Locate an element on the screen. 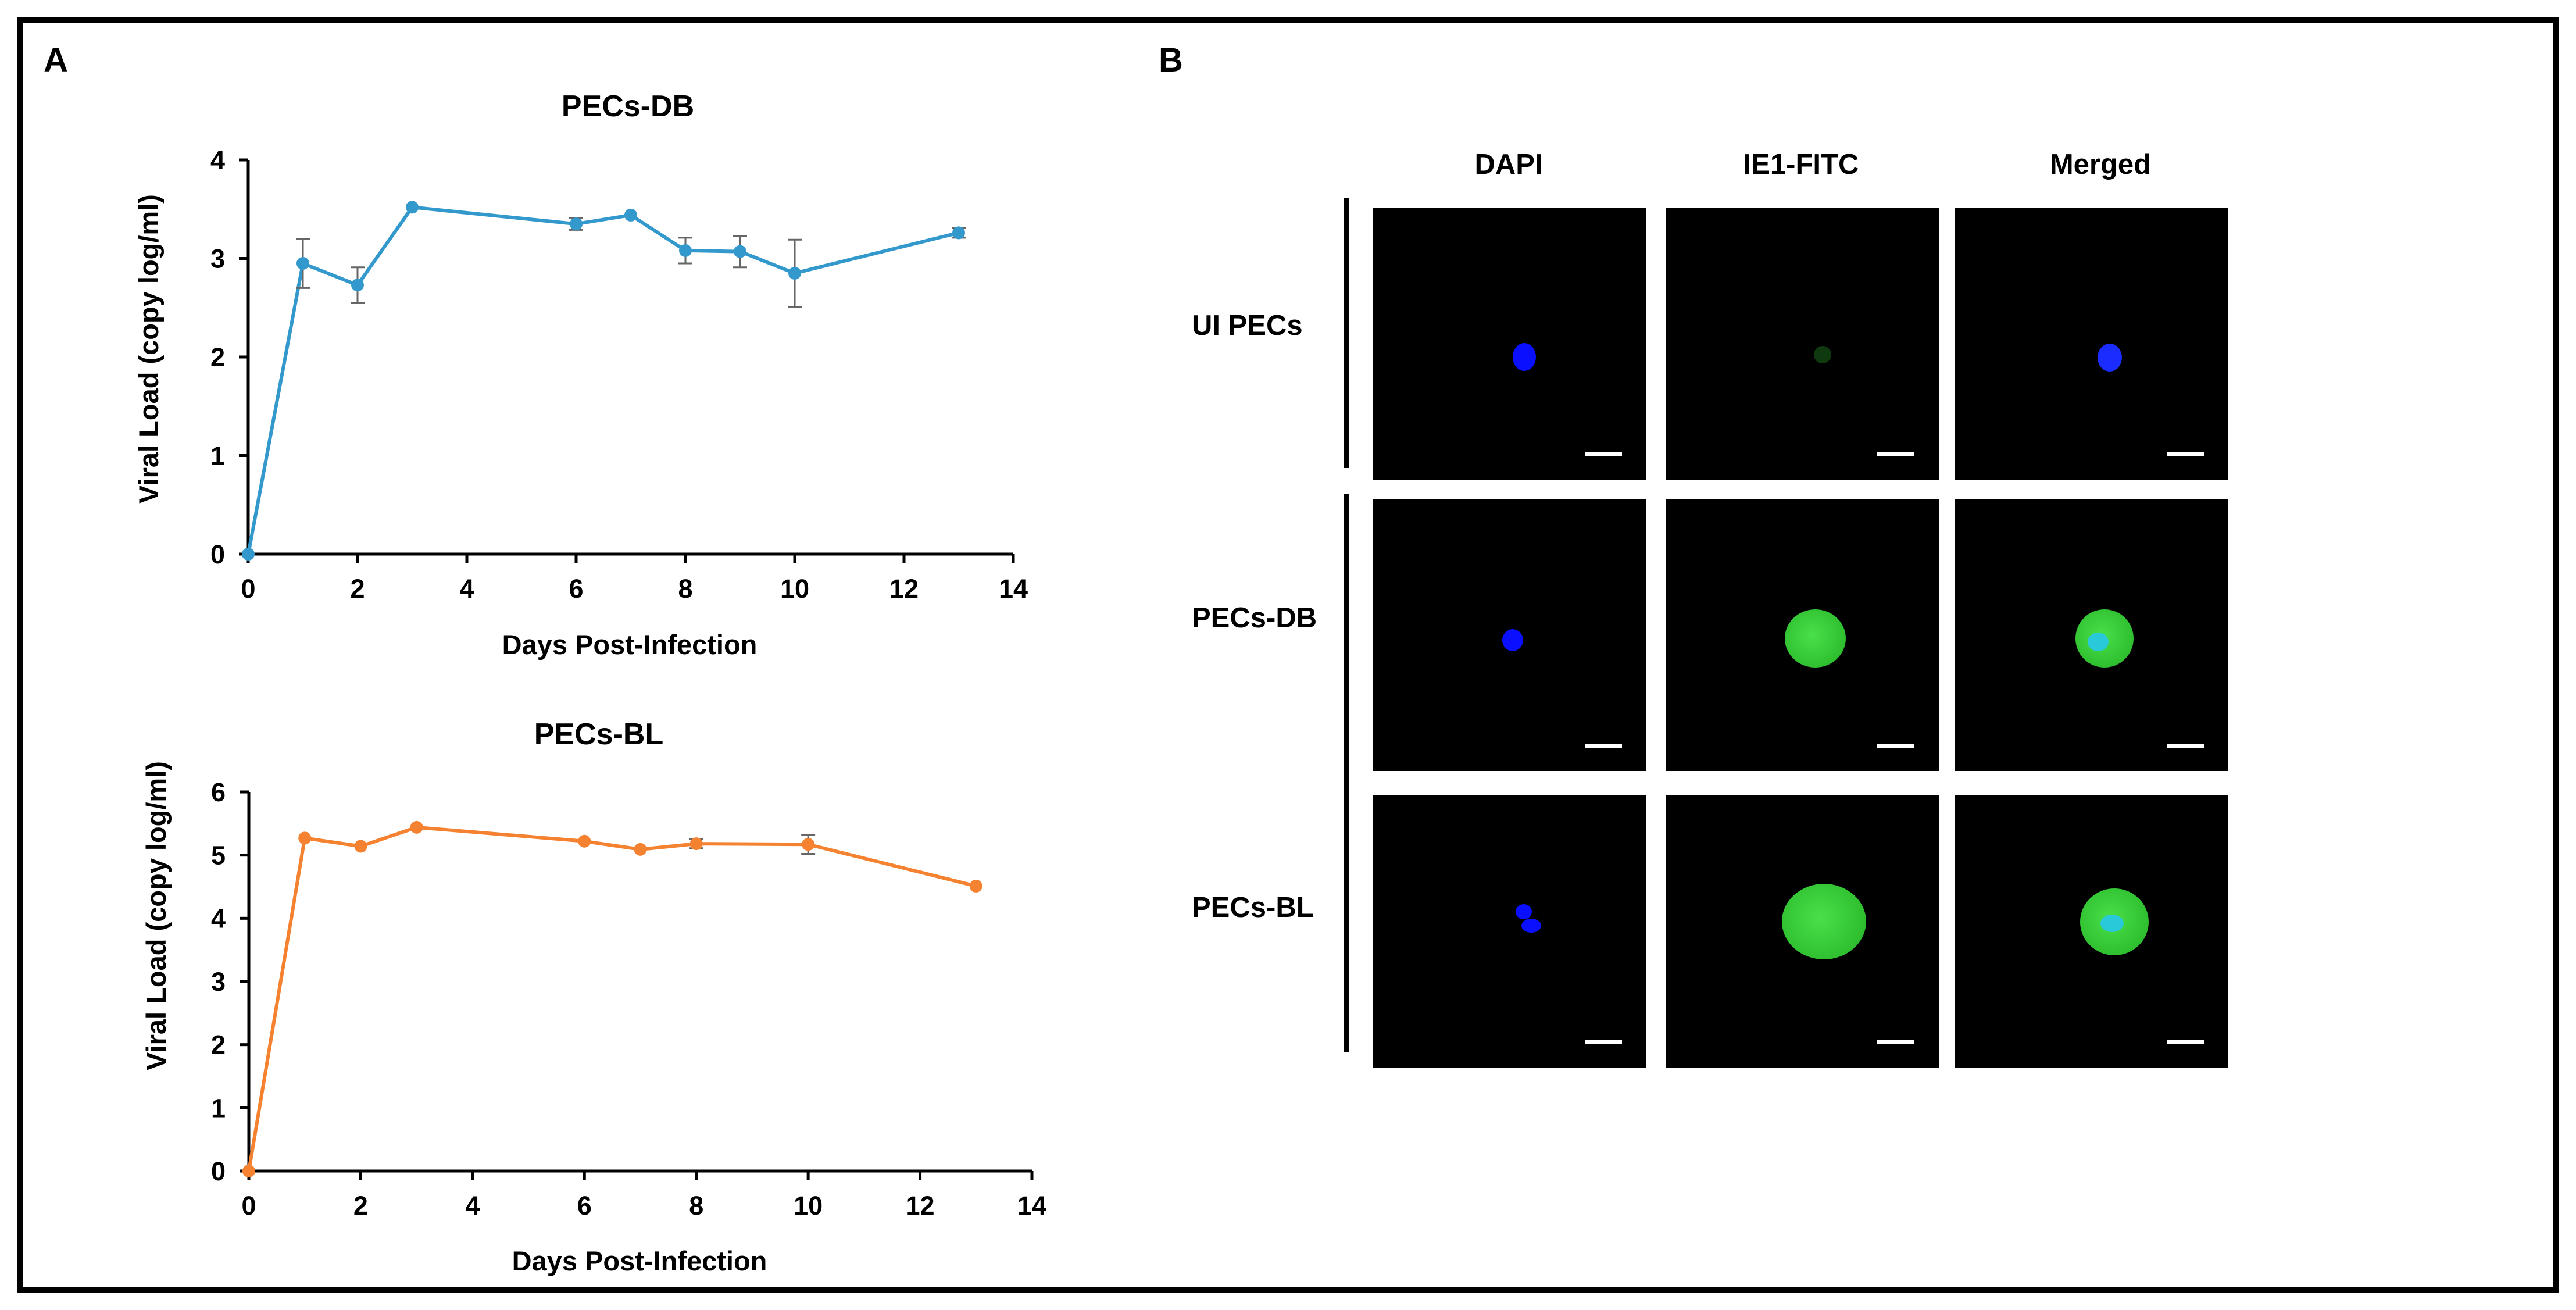 This screenshot has height=1310, width=2576. column-header-merged: Merged is located at coordinates (2100, 165).